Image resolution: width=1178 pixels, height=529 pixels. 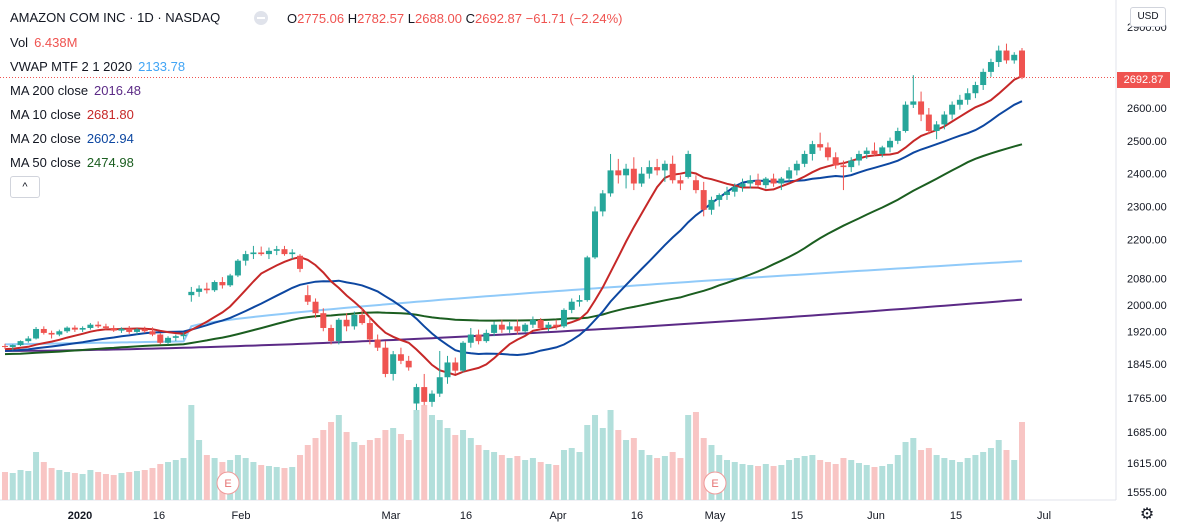 I want to click on toggle-legend-icon, so click(x=261, y=18).